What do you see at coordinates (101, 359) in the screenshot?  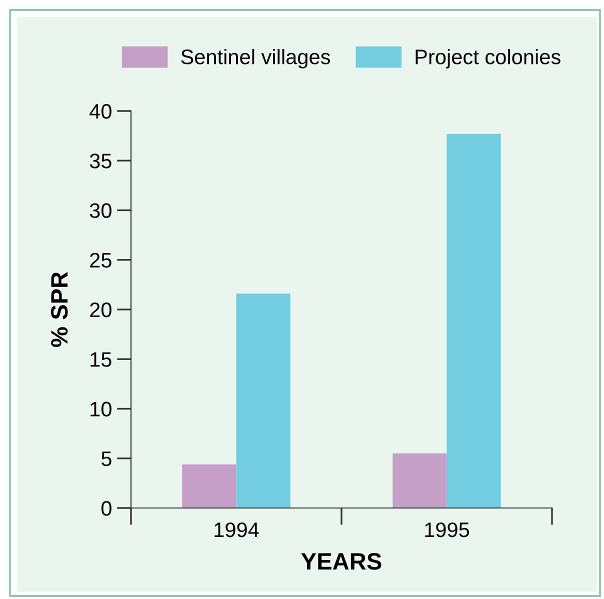 I see `y-tick-label: 15` at bounding box center [101, 359].